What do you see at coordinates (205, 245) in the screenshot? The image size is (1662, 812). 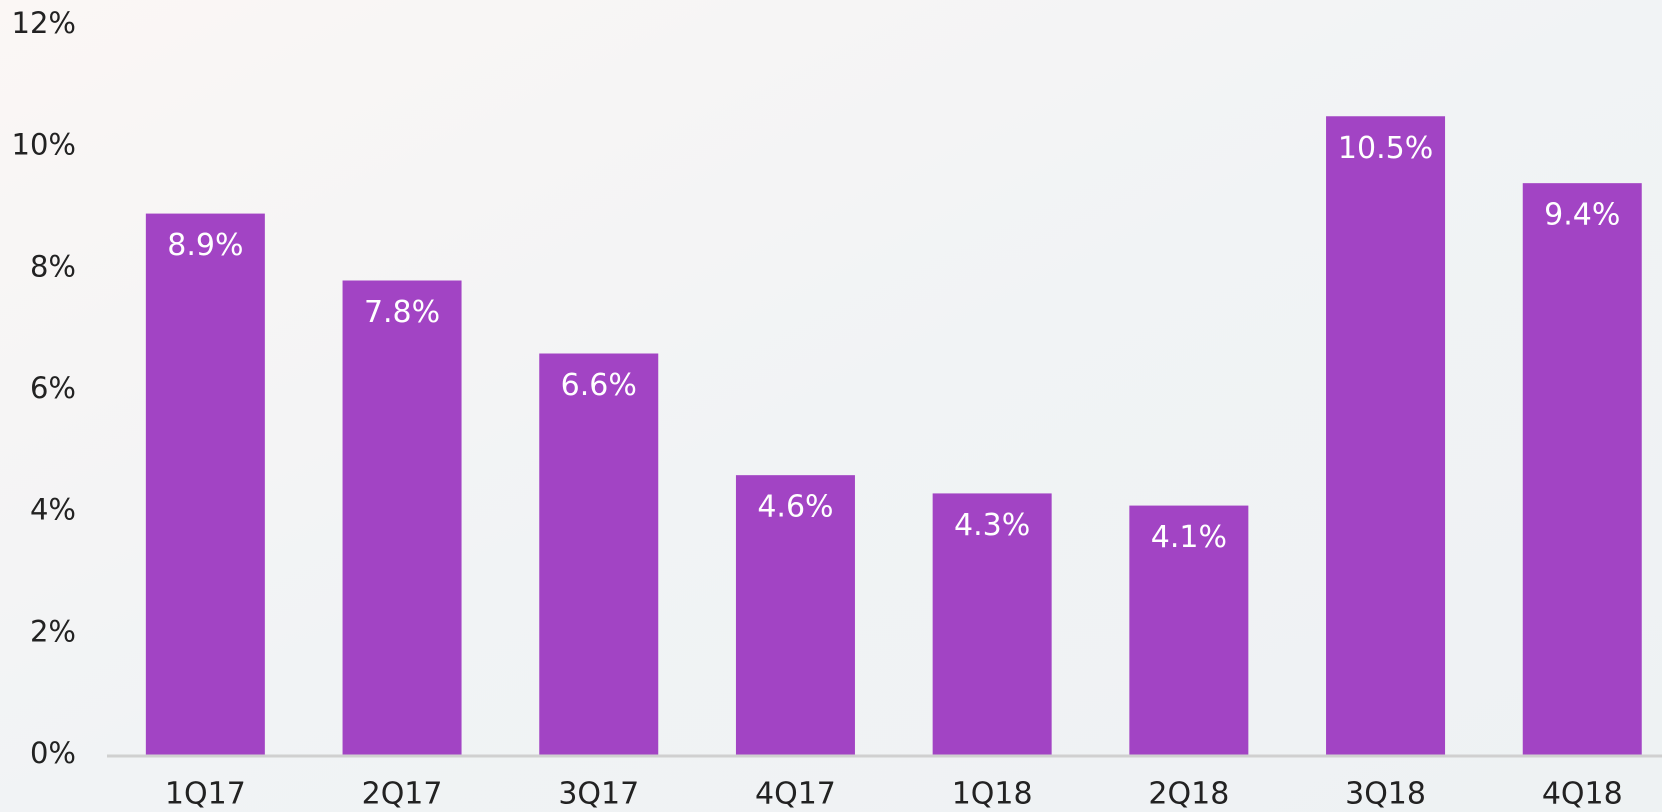 I see `value-label: 8.9%` at bounding box center [205, 245].